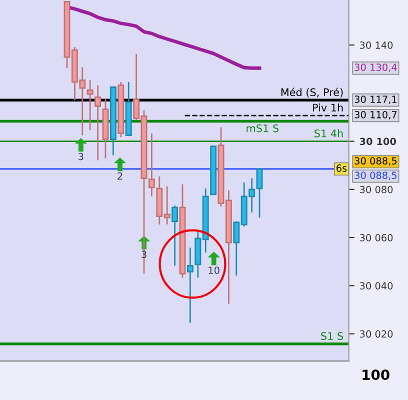 Image resolution: width=408 pixels, height=400 pixels. Describe the element at coordinates (375, 115) in the screenshot. I see `text: 30 110,7` at that location.